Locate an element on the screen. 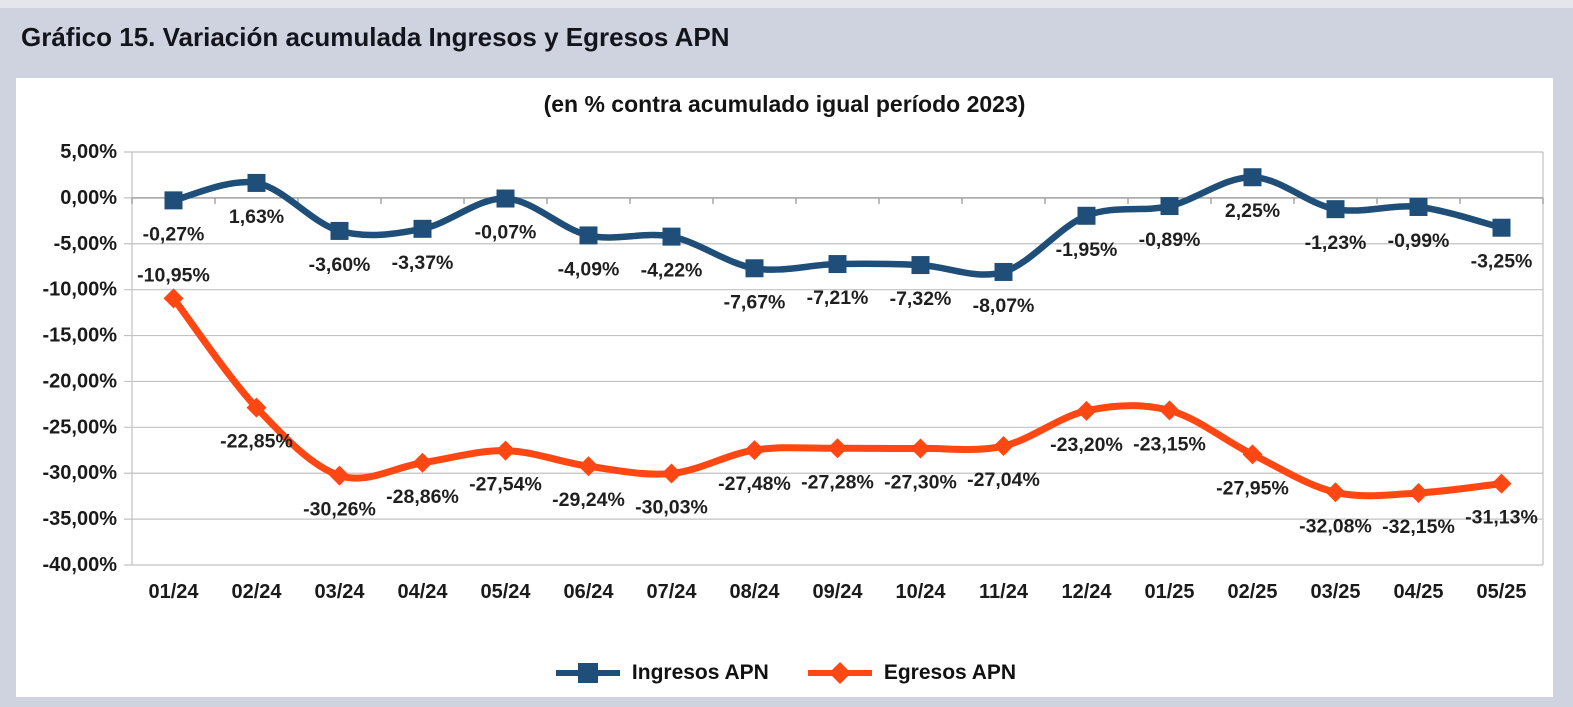  y-axis-label: -35,00% is located at coordinates (80, 519).